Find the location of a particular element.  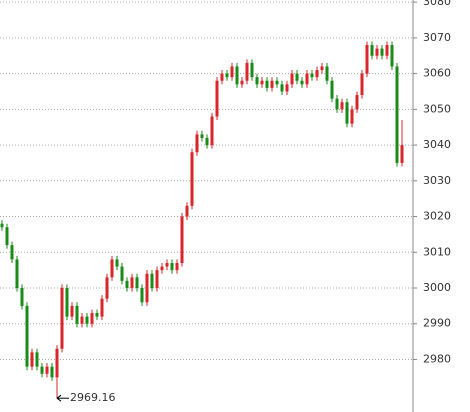

y-tick-label: 3000 is located at coordinates (437, 287).